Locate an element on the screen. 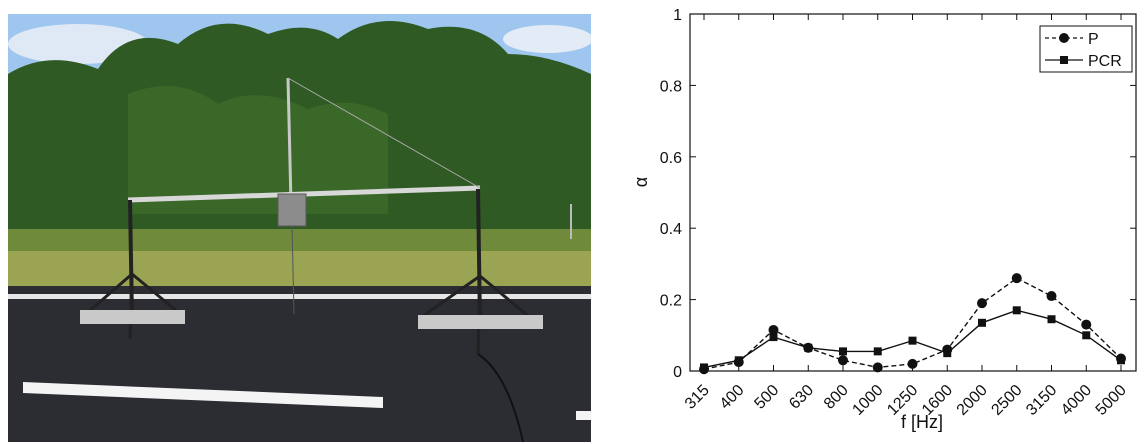 This screenshot has width=1144, height=444. x-tick-label: 1000 is located at coordinates (867, 400).